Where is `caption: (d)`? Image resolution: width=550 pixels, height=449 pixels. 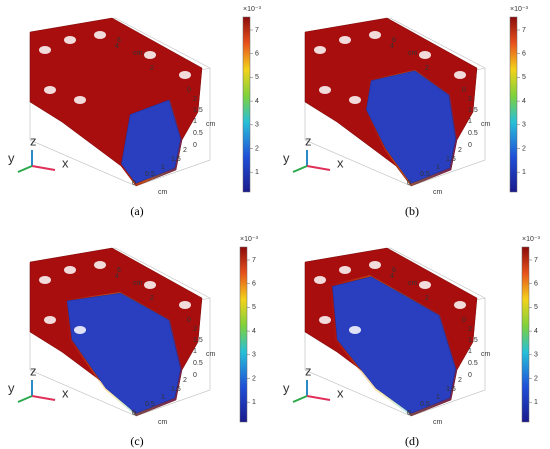
caption: (d) is located at coordinates (412, 441).